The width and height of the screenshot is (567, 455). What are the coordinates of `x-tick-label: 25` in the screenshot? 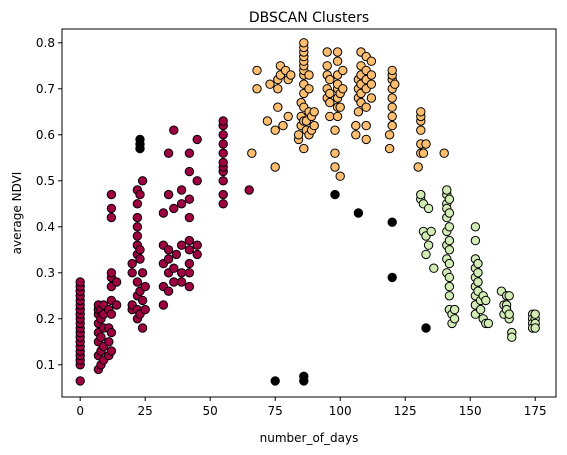 It's located at (145, 411).